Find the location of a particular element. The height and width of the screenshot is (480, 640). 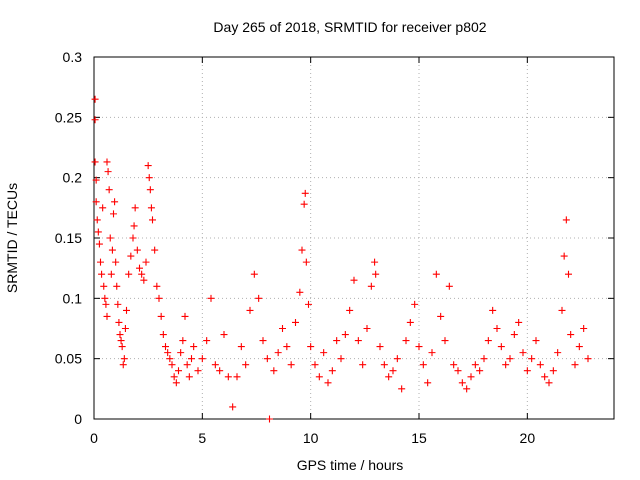

y-axis-label: SRMTID / TECUs is located at coordinates (12, 238).